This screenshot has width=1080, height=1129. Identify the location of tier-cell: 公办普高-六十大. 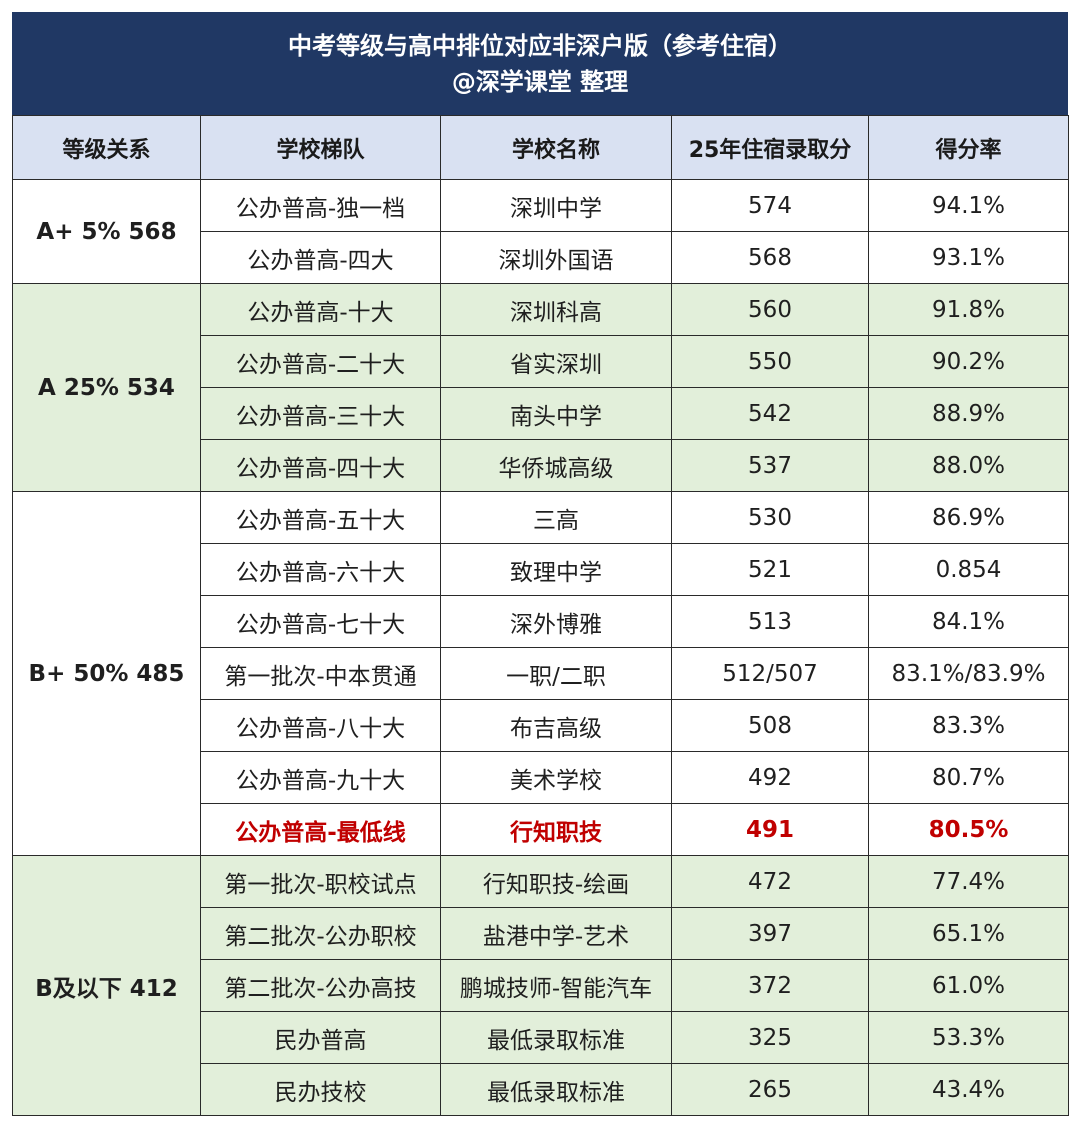
(320, 569).